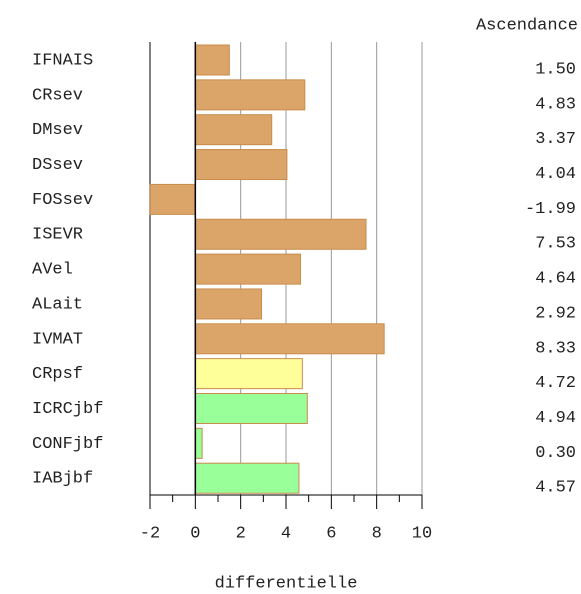 The image size is (581, 594). What do you see at coordinates (331, 533) in the screenshot?
I see `x-tick-label: 6` at bounding box center [331, 533].